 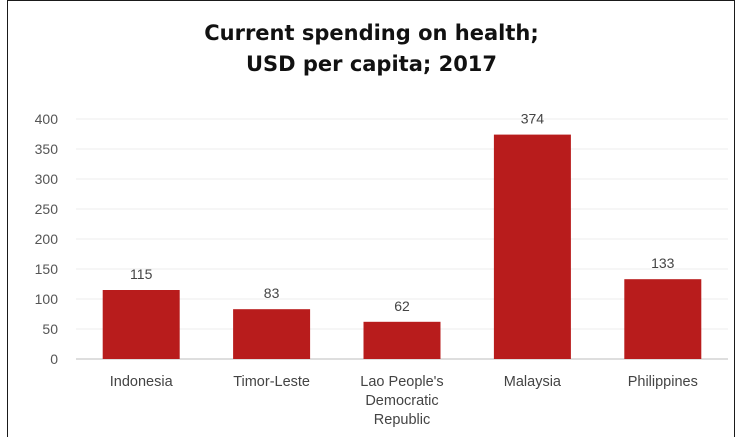 What do you see at coordinates (402, 420) in the screenshot?
I see `x-category-label: Republic` at bounding box center [402, 420].